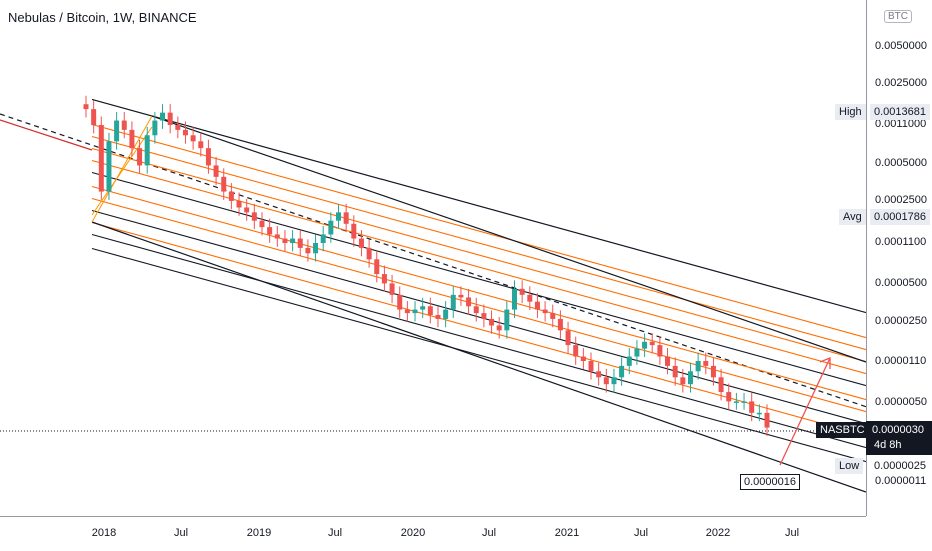 The height and width of the screenshot is (551, 932). I want to click on time-tick: 2018, so click(104, 533).